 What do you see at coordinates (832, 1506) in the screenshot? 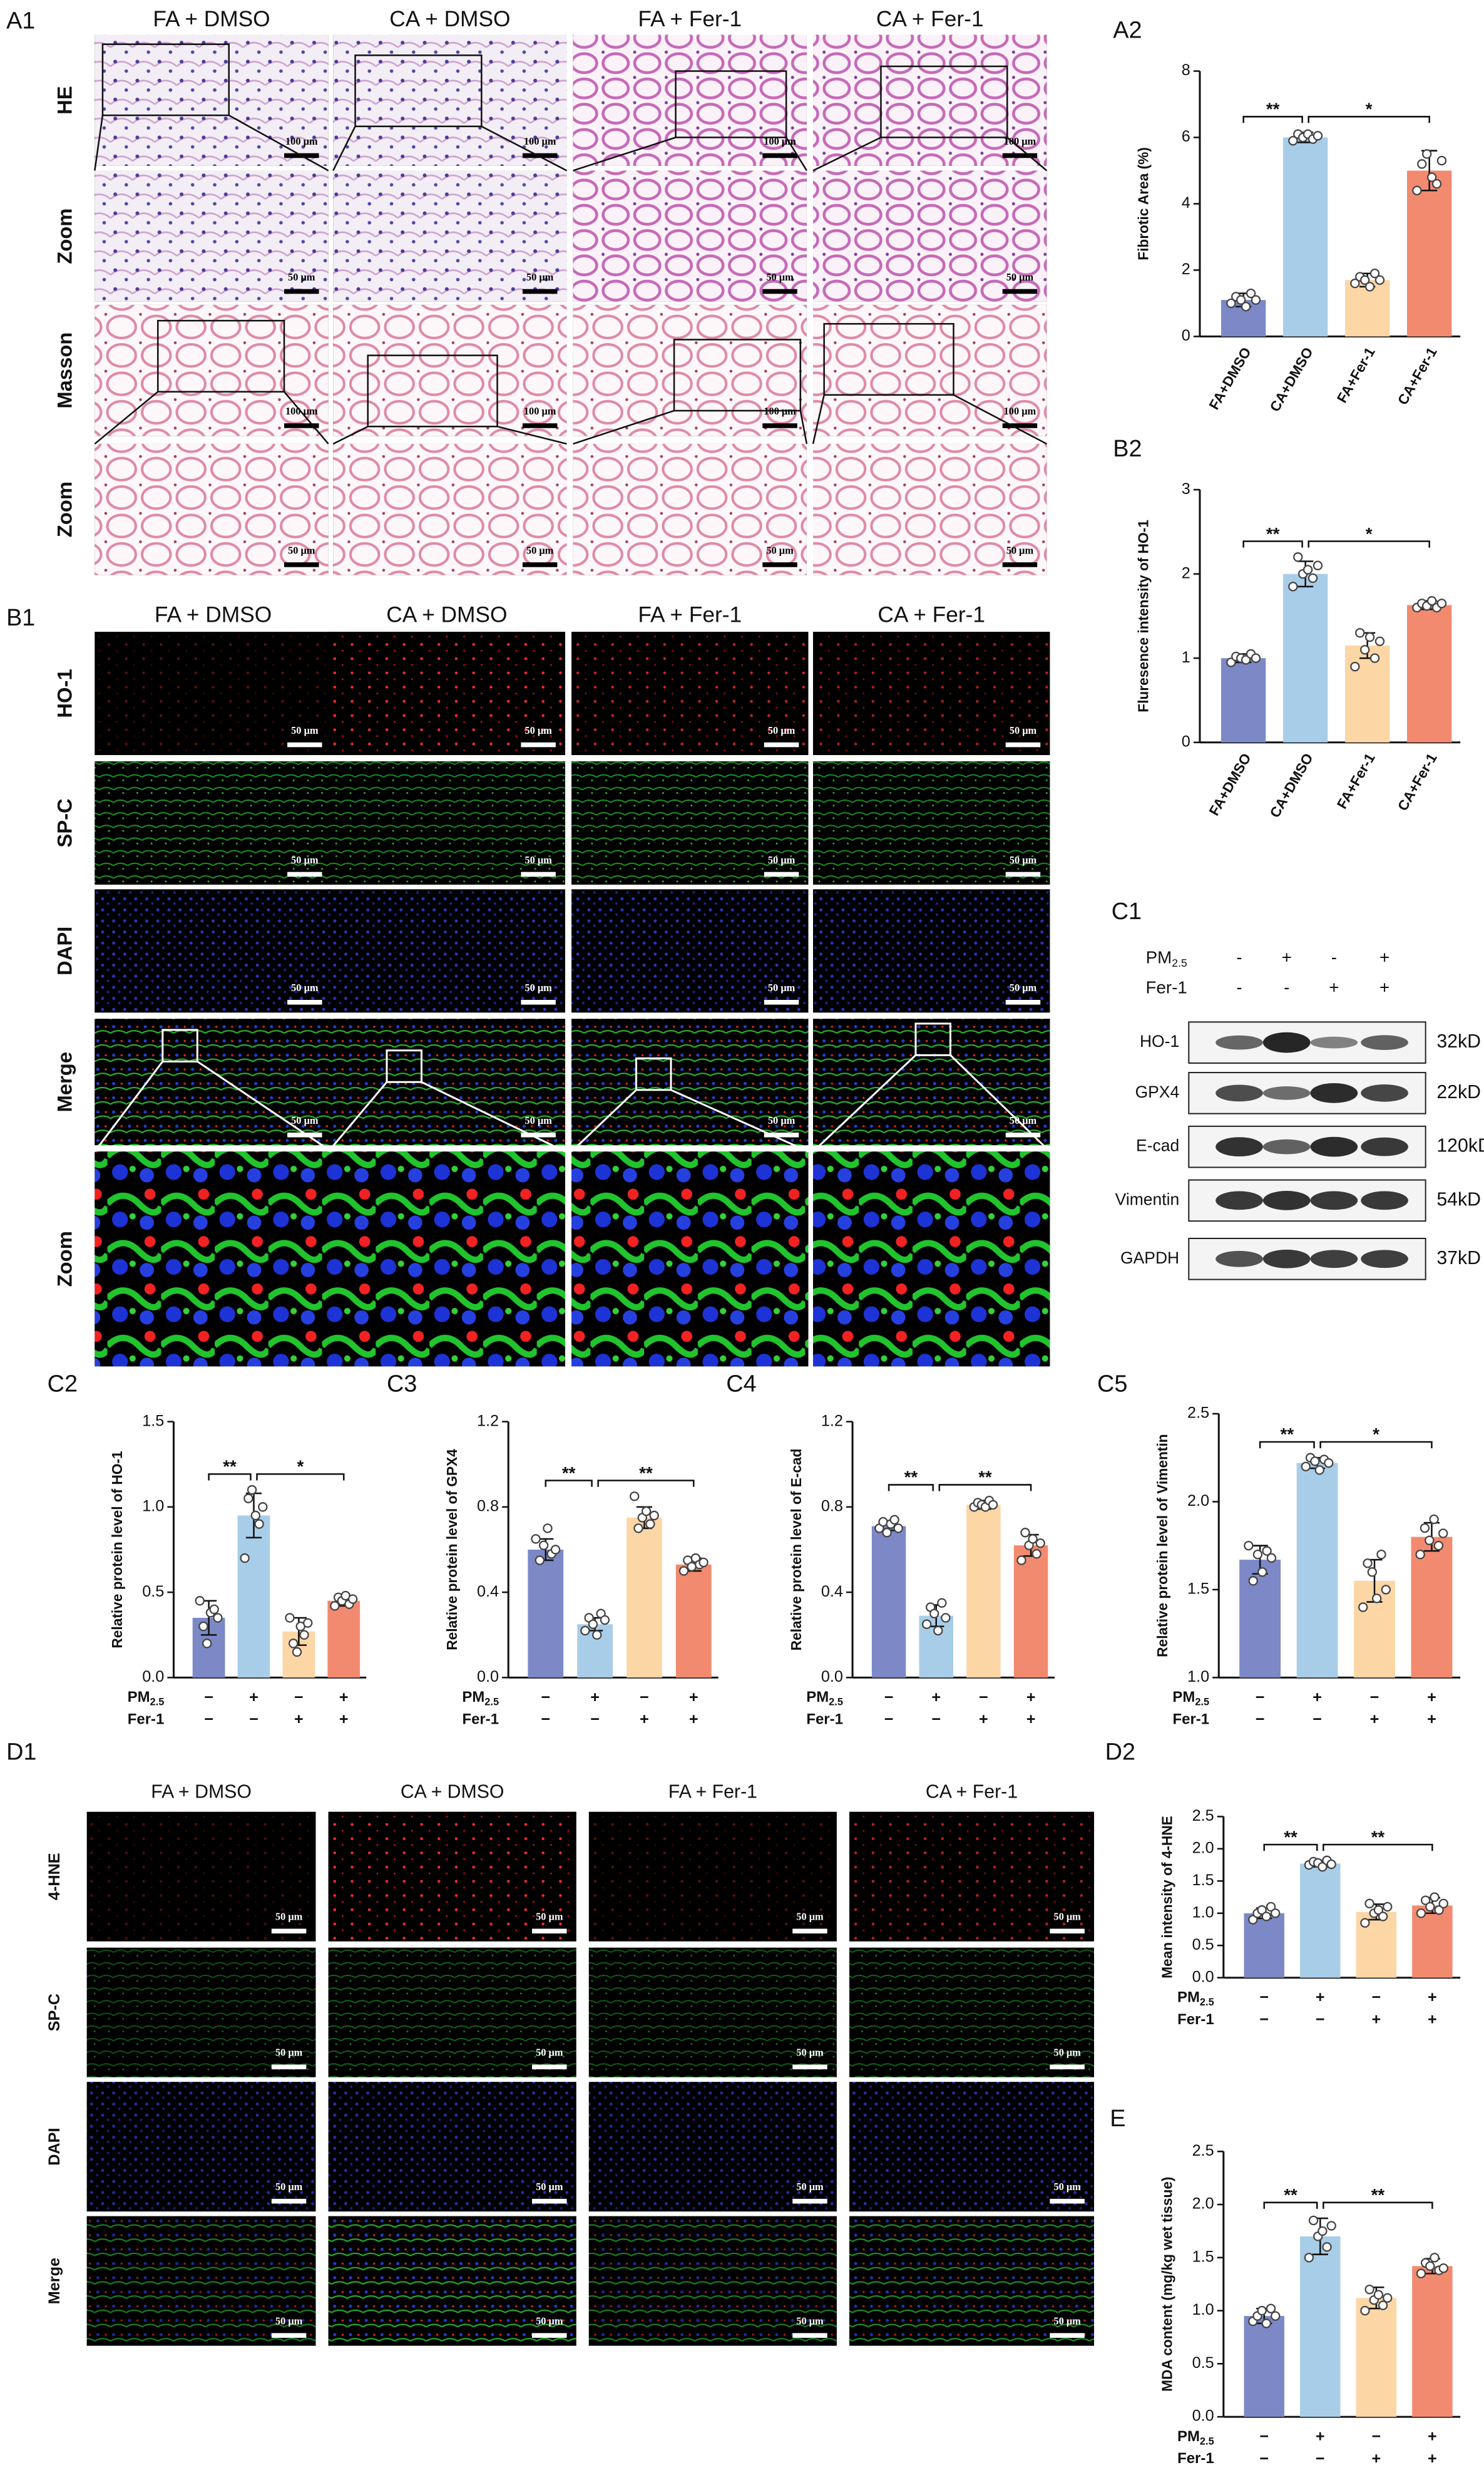
I see `y-tick-label: 0.8` at bounding box center [832, 1506].